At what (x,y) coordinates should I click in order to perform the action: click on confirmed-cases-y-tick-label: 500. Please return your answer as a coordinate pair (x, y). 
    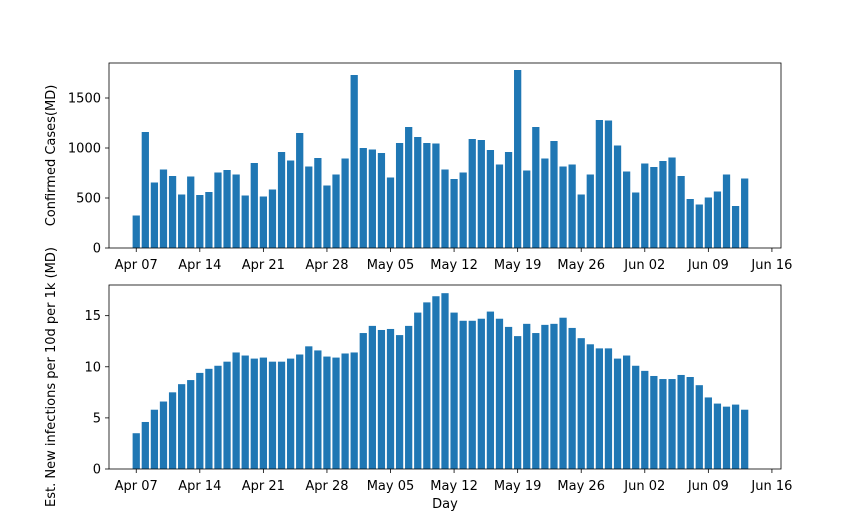
    Looking at the image, I should click on (88, 199).